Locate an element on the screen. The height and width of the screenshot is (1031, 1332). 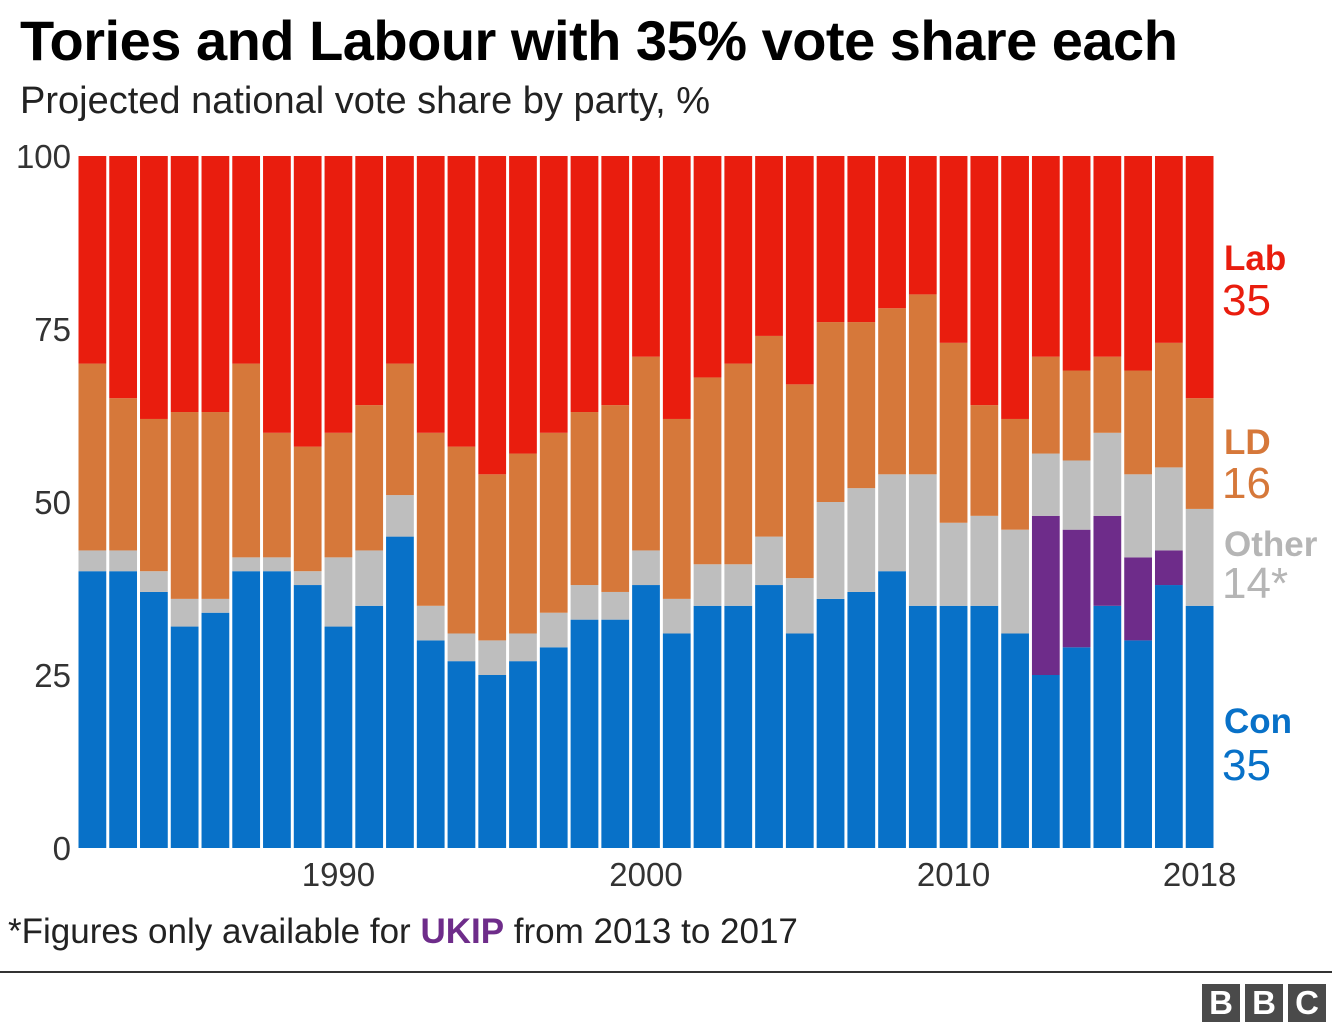
bar-ukip-2013 is located at coordinates (1045, 595).